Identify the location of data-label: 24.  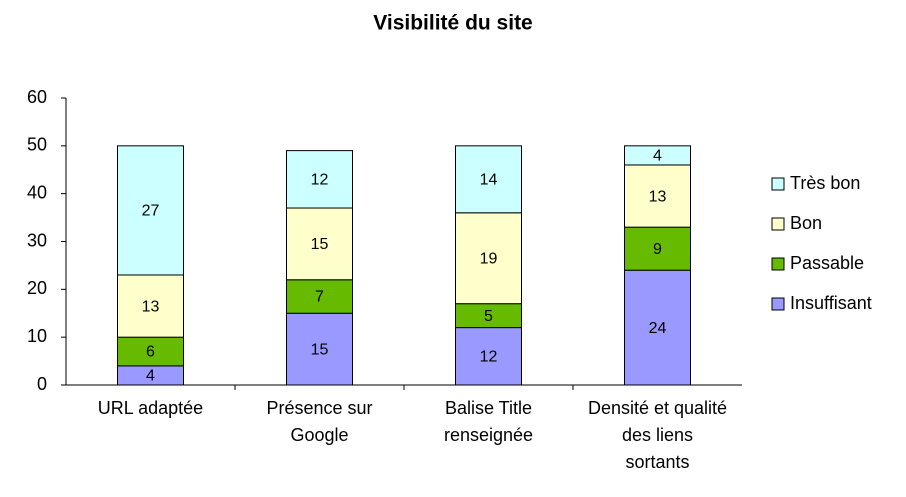
(658, 328).